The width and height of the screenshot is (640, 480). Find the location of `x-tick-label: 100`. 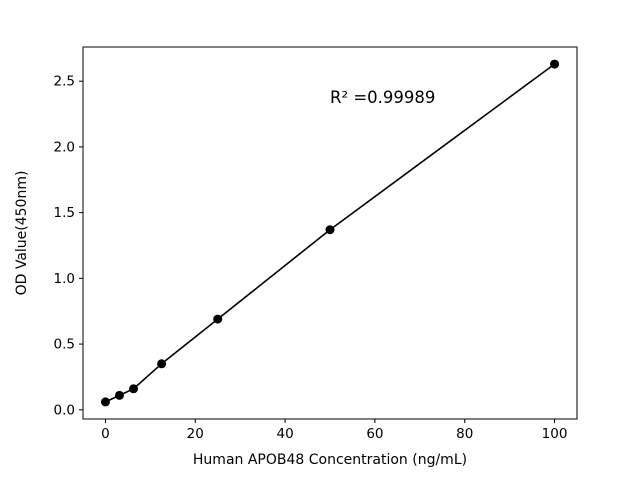

x-tick-label: 100 is located at coordinates (555, 434).